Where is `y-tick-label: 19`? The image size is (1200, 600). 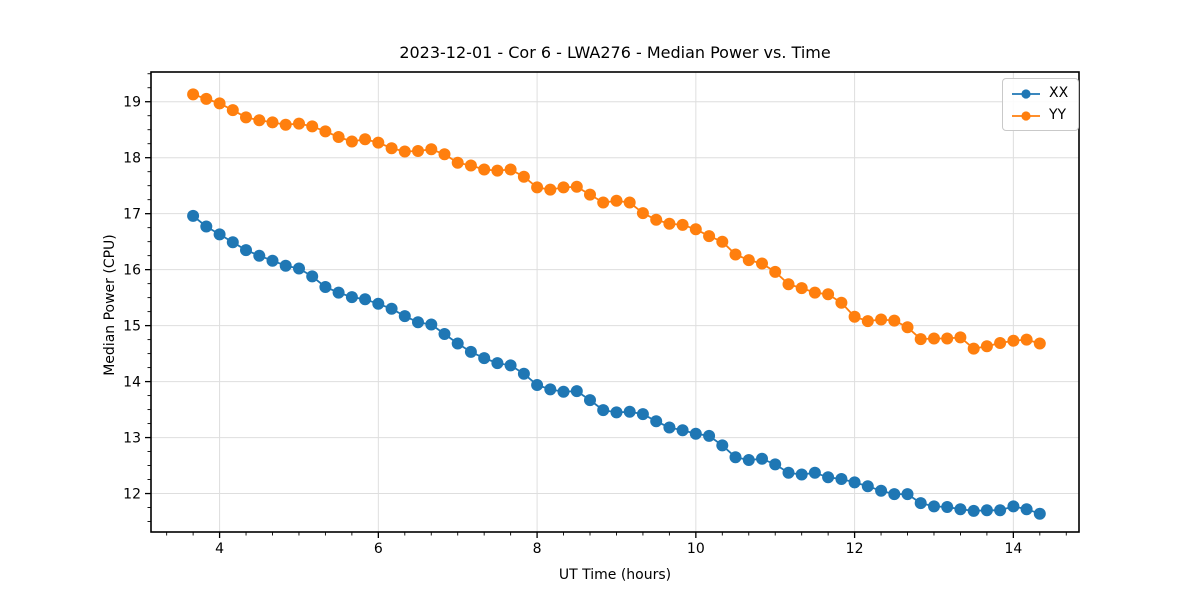
y-tick-label: 19 is located at coordinates (132, 103).